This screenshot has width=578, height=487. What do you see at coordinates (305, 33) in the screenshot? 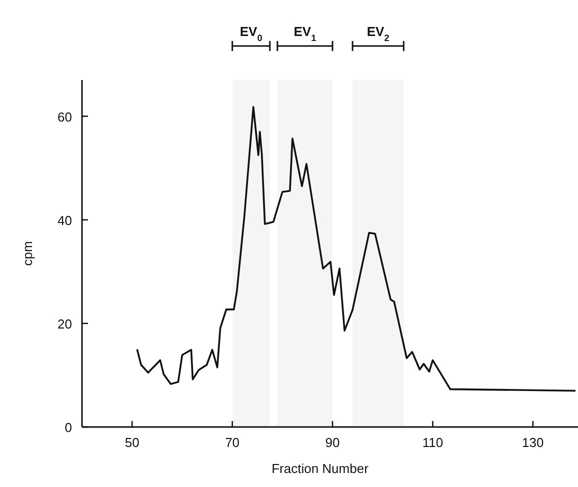
I see `band-label: EV$_{1}$` at bounding box center [305, 33].